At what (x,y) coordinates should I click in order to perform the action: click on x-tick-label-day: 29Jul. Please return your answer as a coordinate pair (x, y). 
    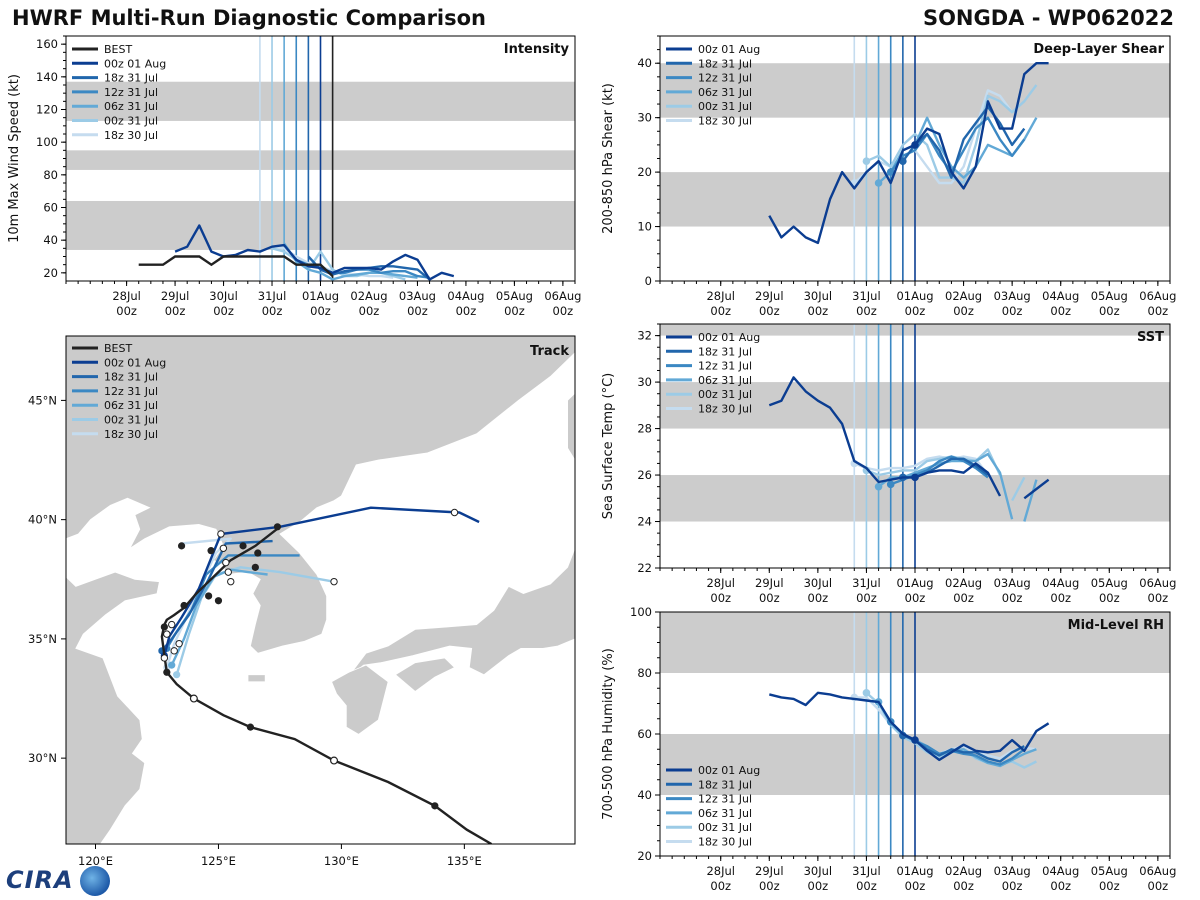
    Looking at the image, I should click on (769, 583).